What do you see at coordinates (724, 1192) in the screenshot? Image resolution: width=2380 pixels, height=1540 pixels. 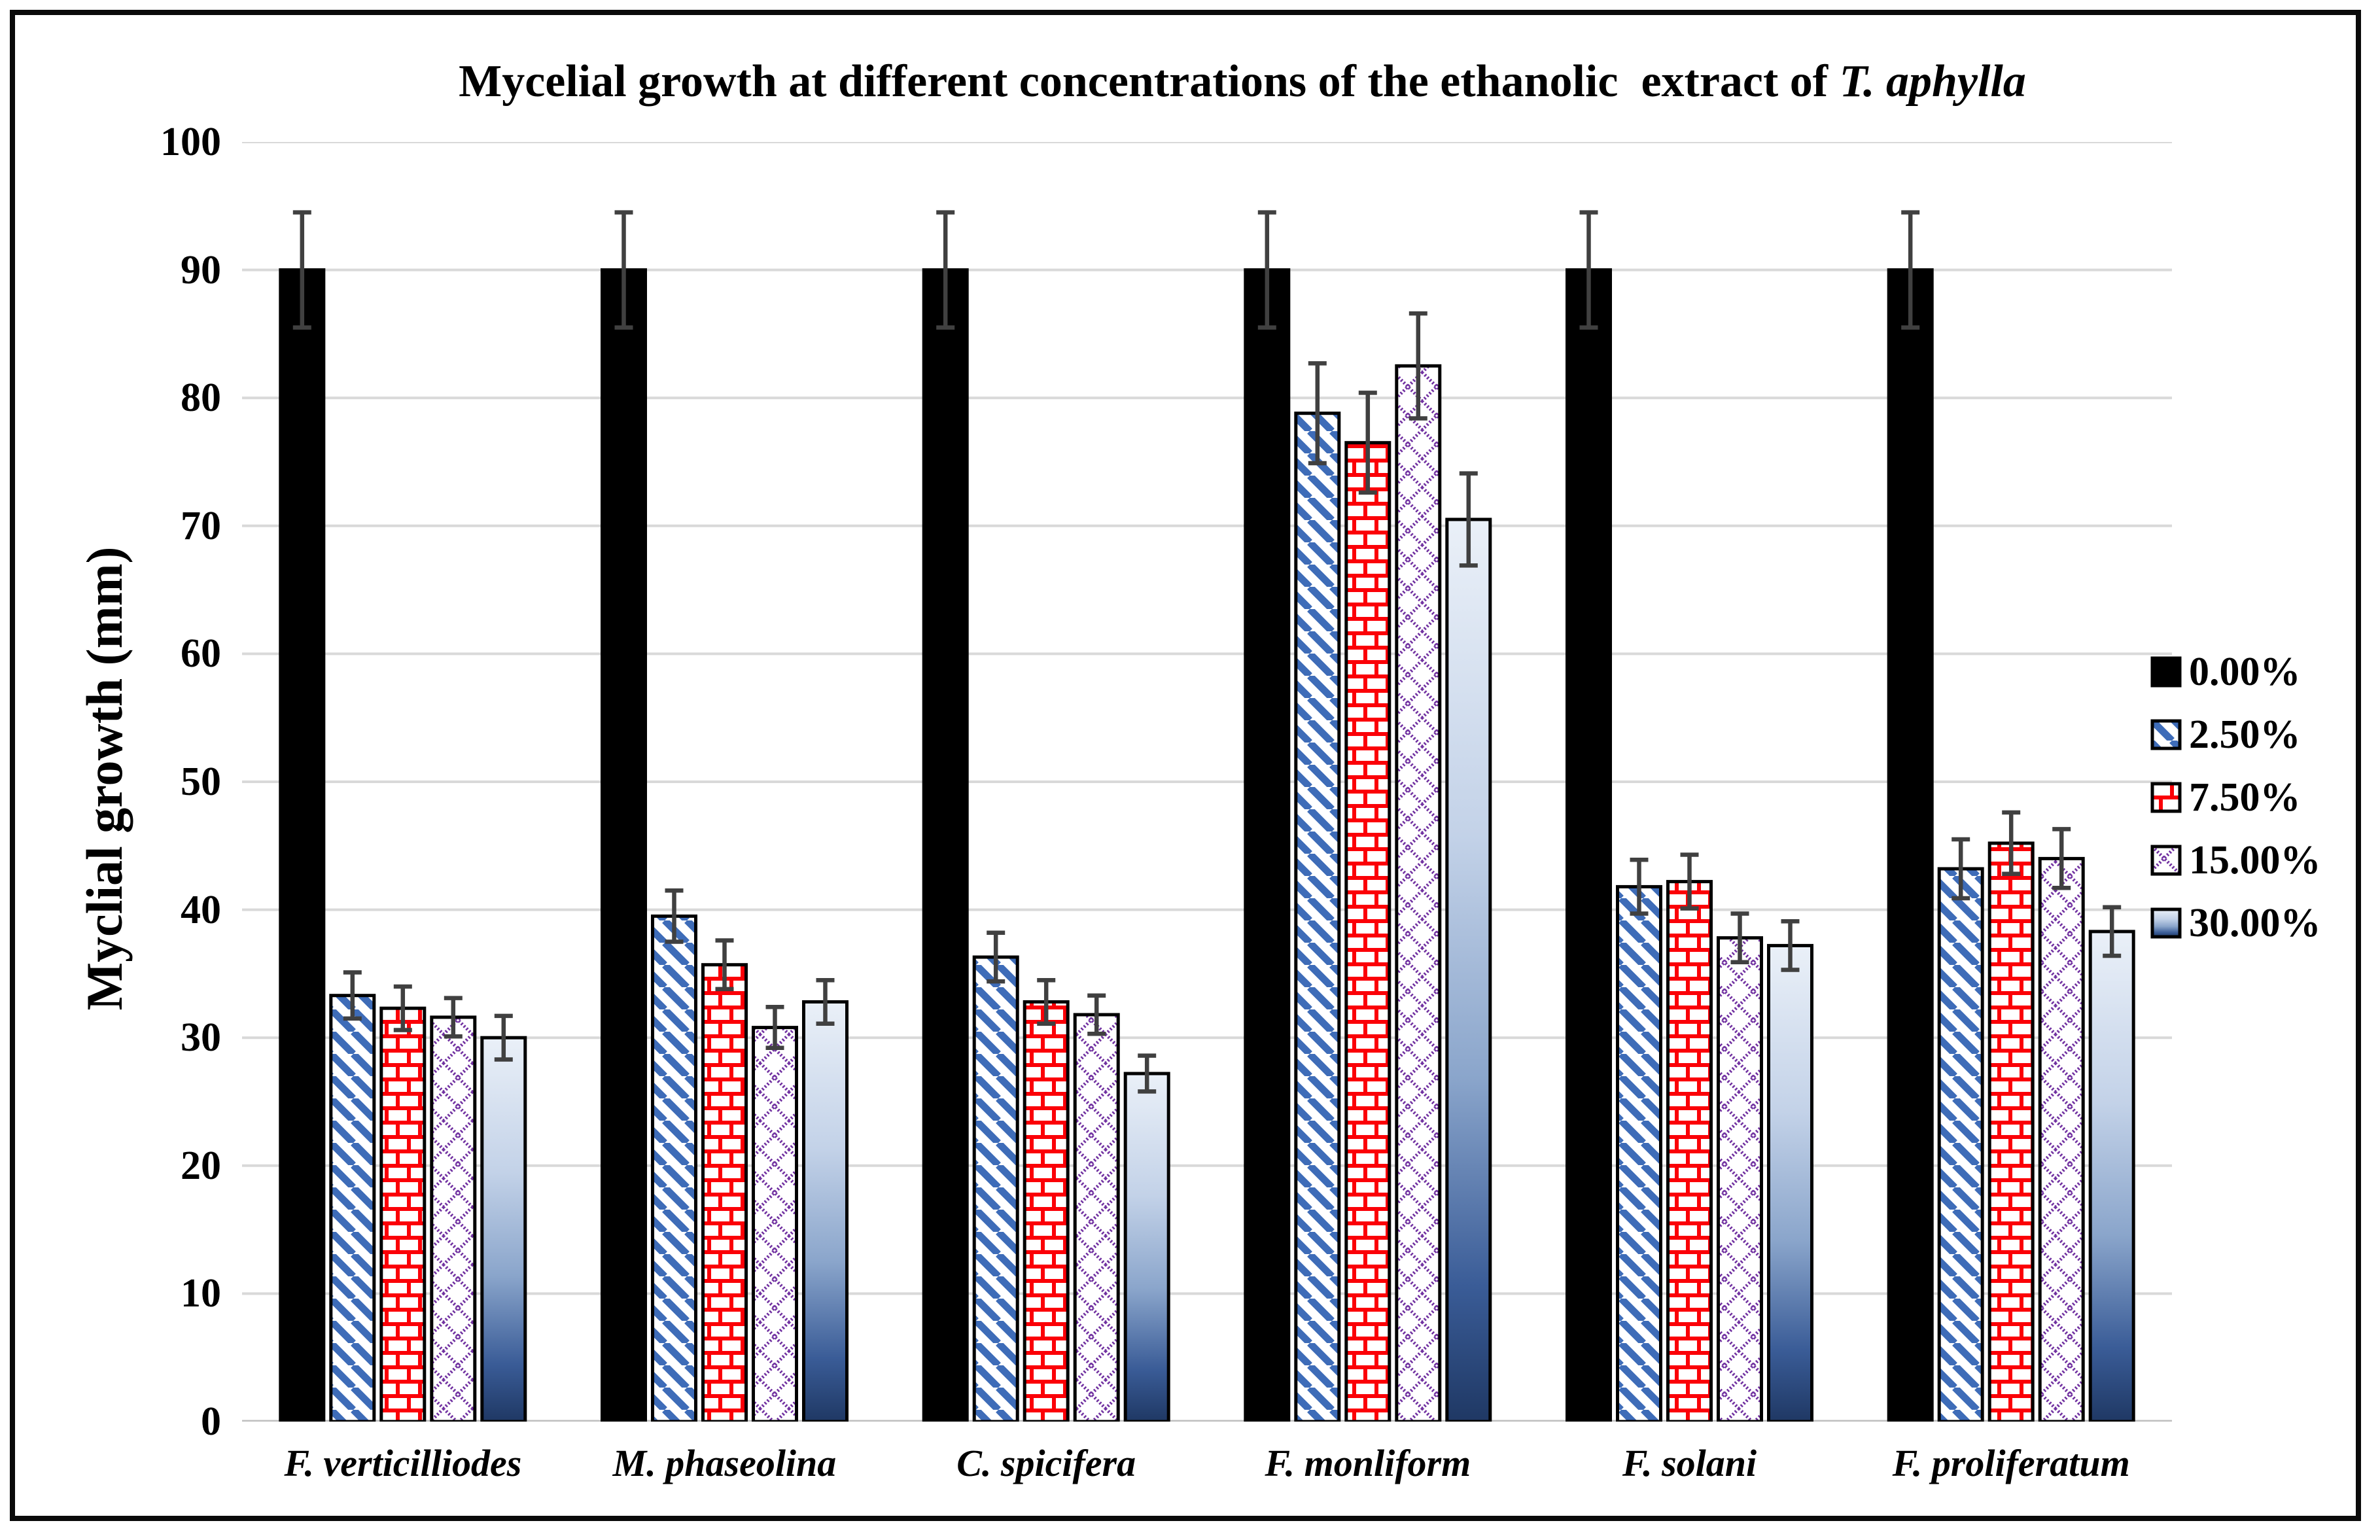 I see `bar-series2-group1` at bounding box center [724, 1192].